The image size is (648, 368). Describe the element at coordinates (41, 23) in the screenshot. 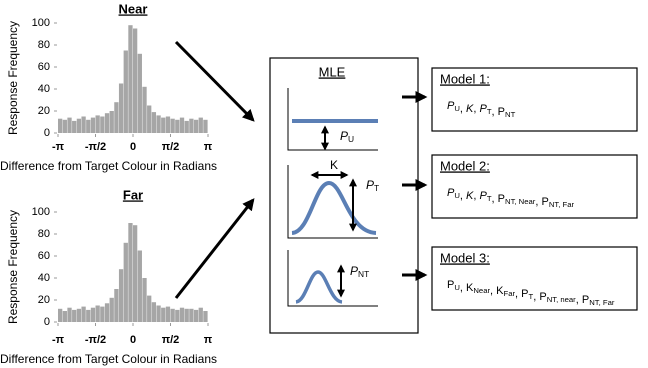

I see `y-tick-label: 100` at that location.